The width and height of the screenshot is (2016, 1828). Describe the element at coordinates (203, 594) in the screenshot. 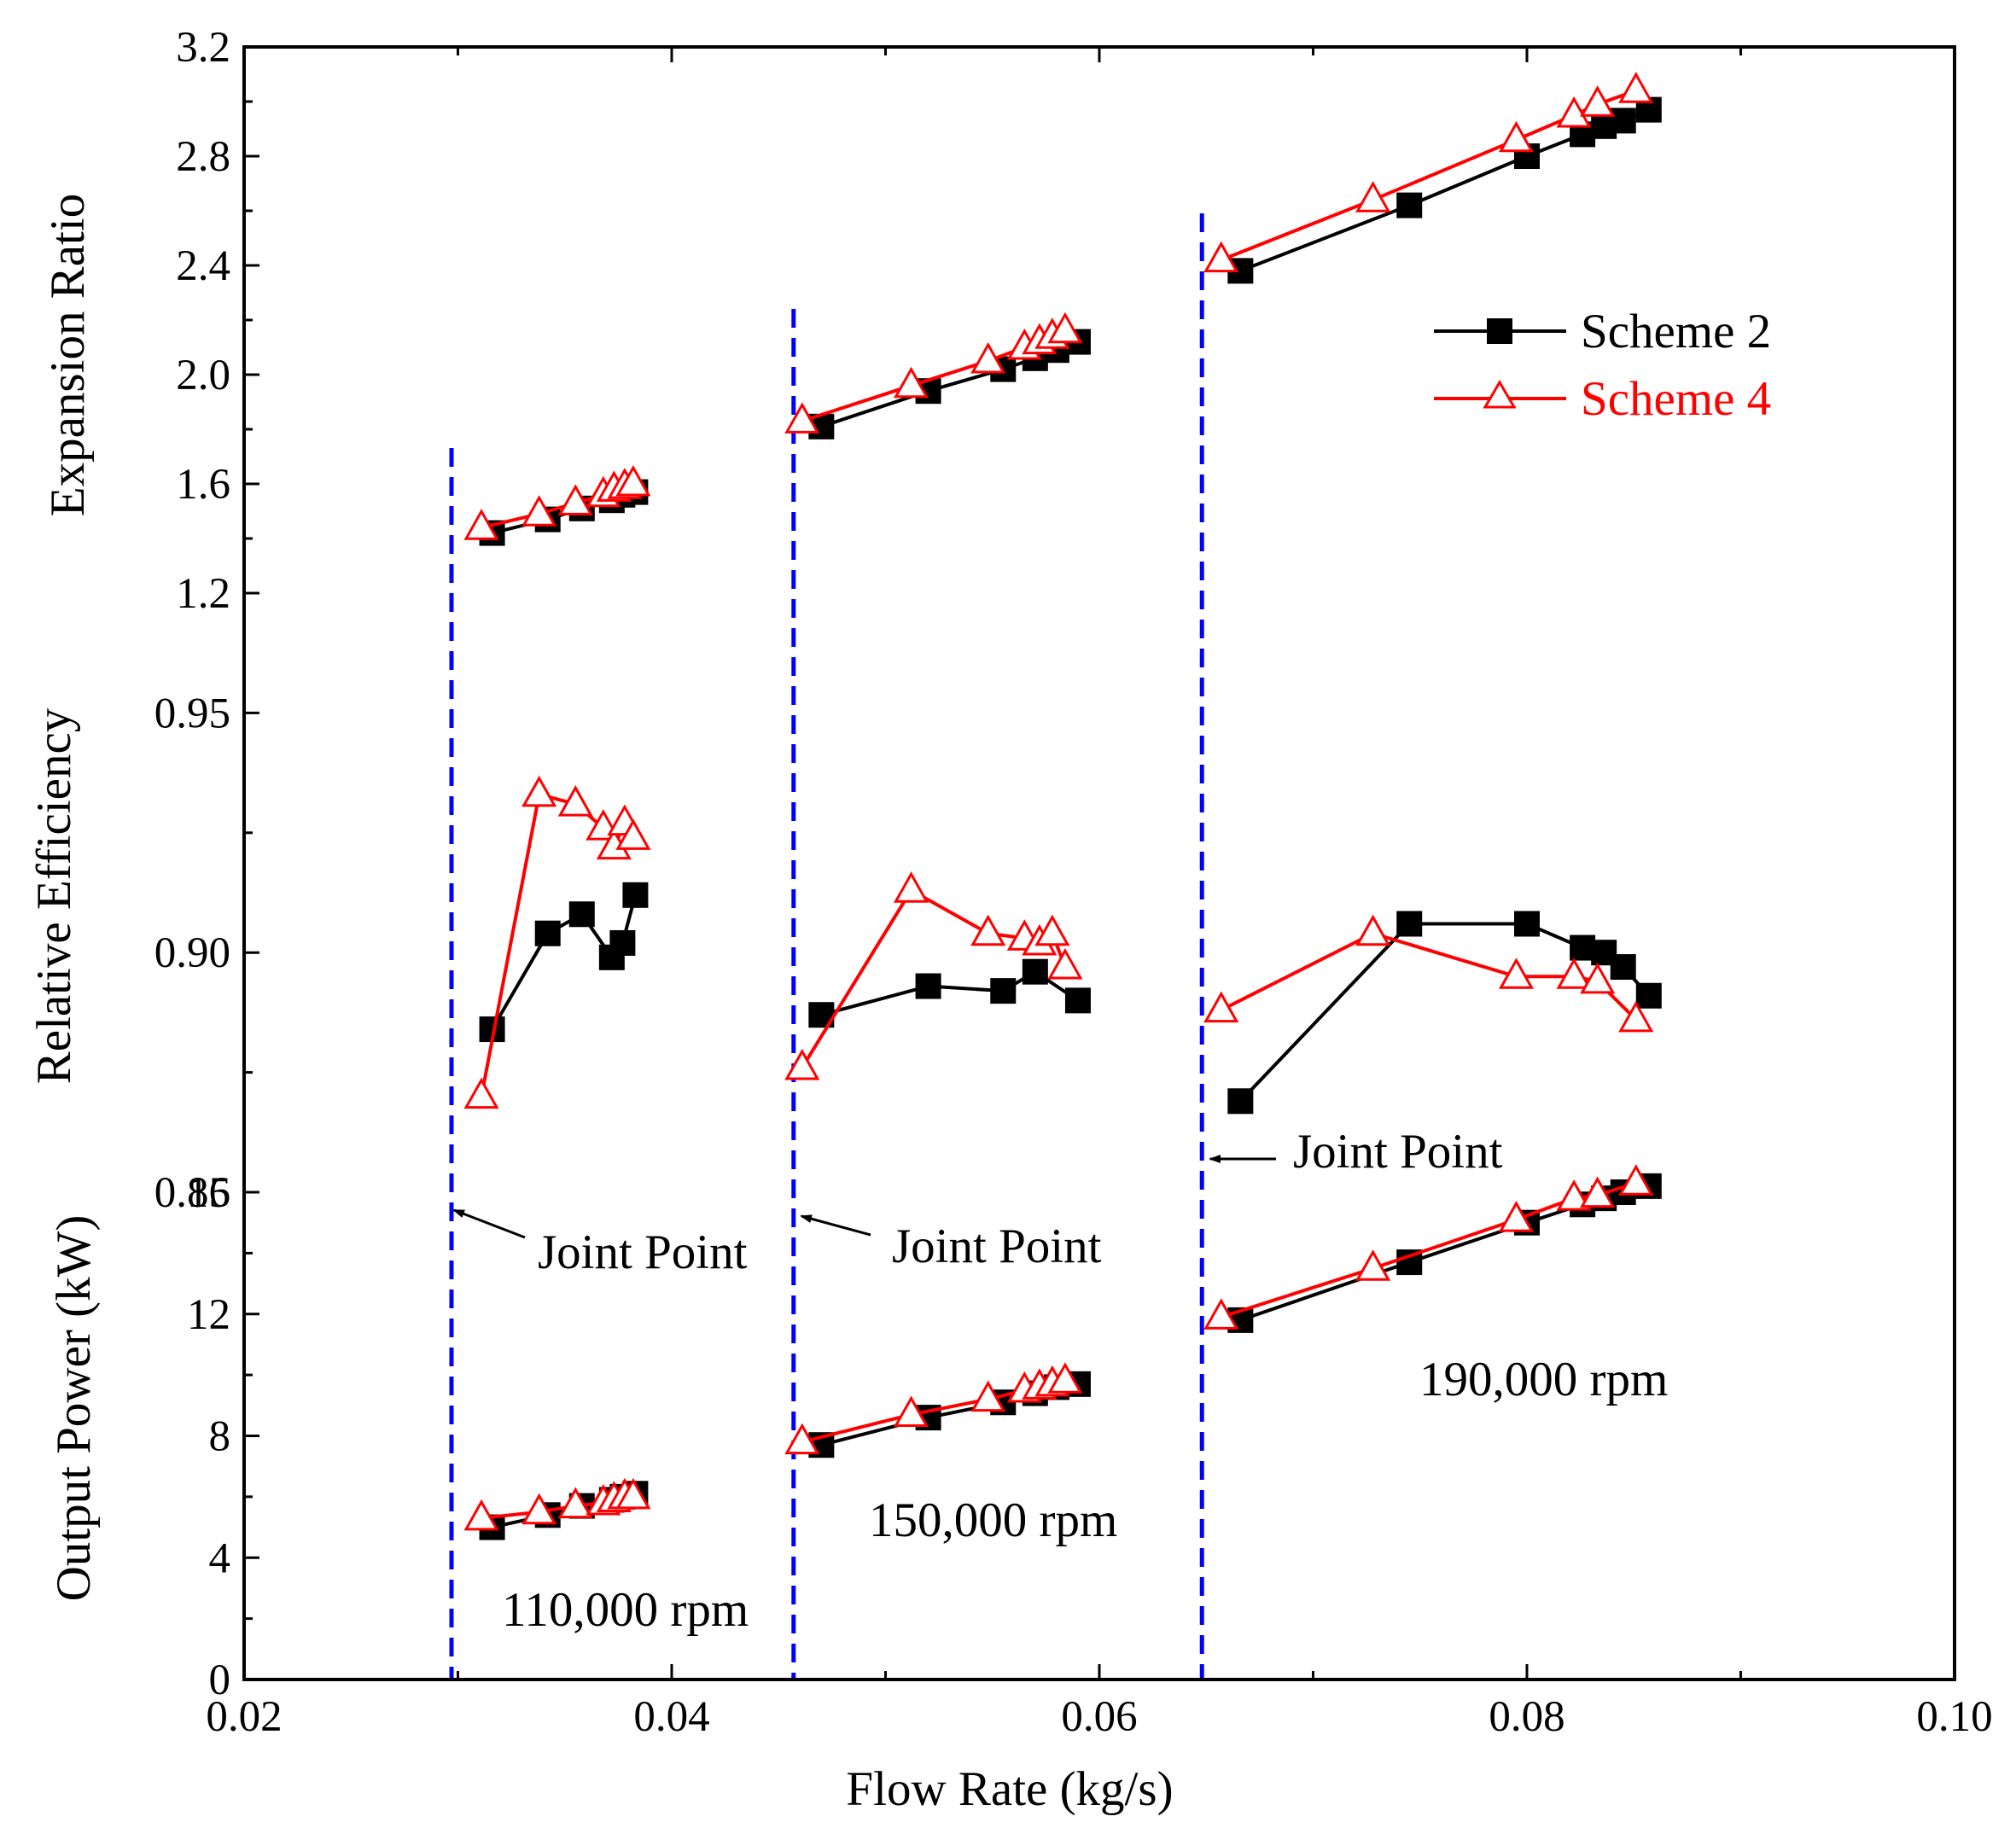

I see `y-tick-label-expansion: 1.2` at that location.